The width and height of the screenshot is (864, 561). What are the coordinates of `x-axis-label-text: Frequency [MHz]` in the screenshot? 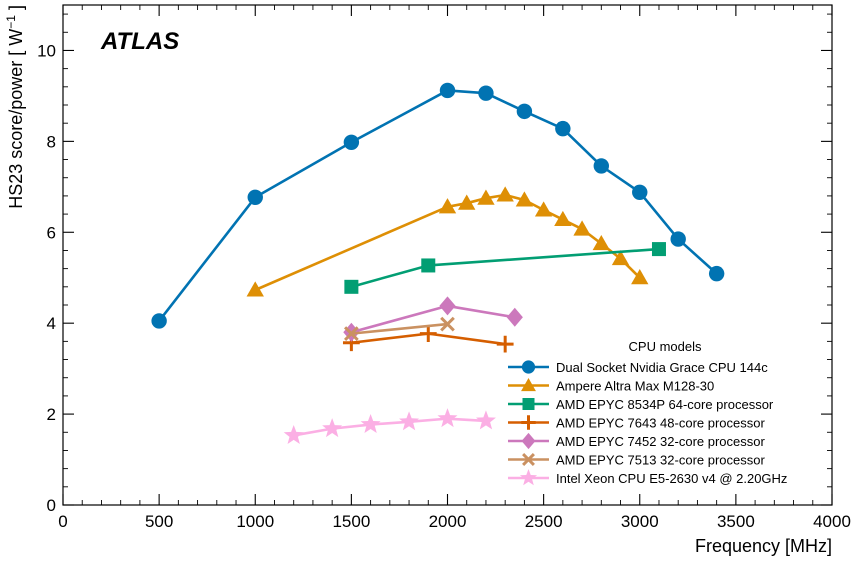 It's located at (763, 546).